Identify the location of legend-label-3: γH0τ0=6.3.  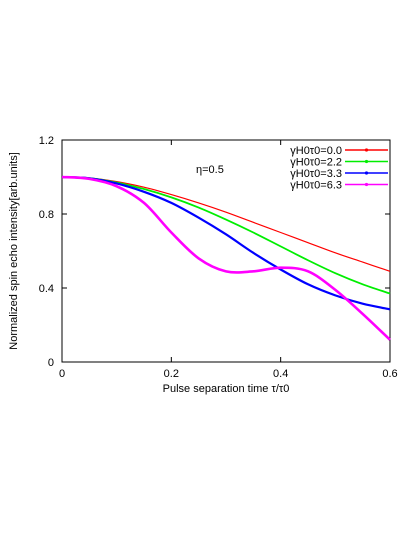
(316, 186).